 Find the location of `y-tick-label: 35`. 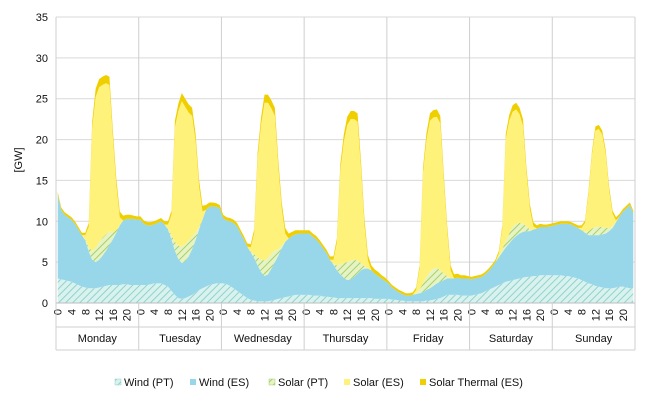

y-tick-label: 35 is located at coordinates (42, 18).